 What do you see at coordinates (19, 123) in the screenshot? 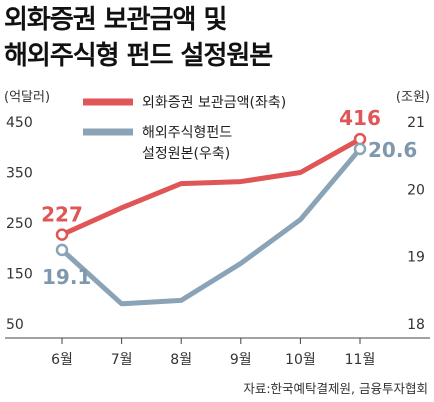
I see `left-tick-label: 450` at bounding box center [19, 123].